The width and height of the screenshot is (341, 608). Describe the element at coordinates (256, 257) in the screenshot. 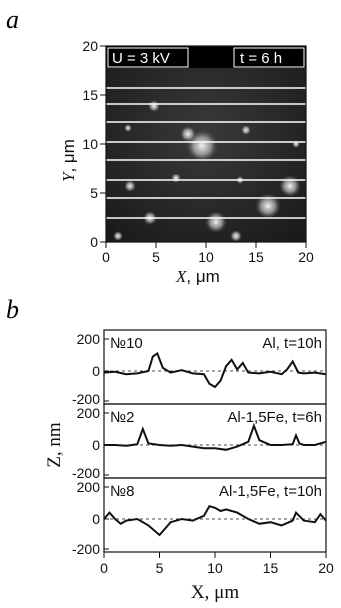

I see `a-x-tick-15: 15` at that location.